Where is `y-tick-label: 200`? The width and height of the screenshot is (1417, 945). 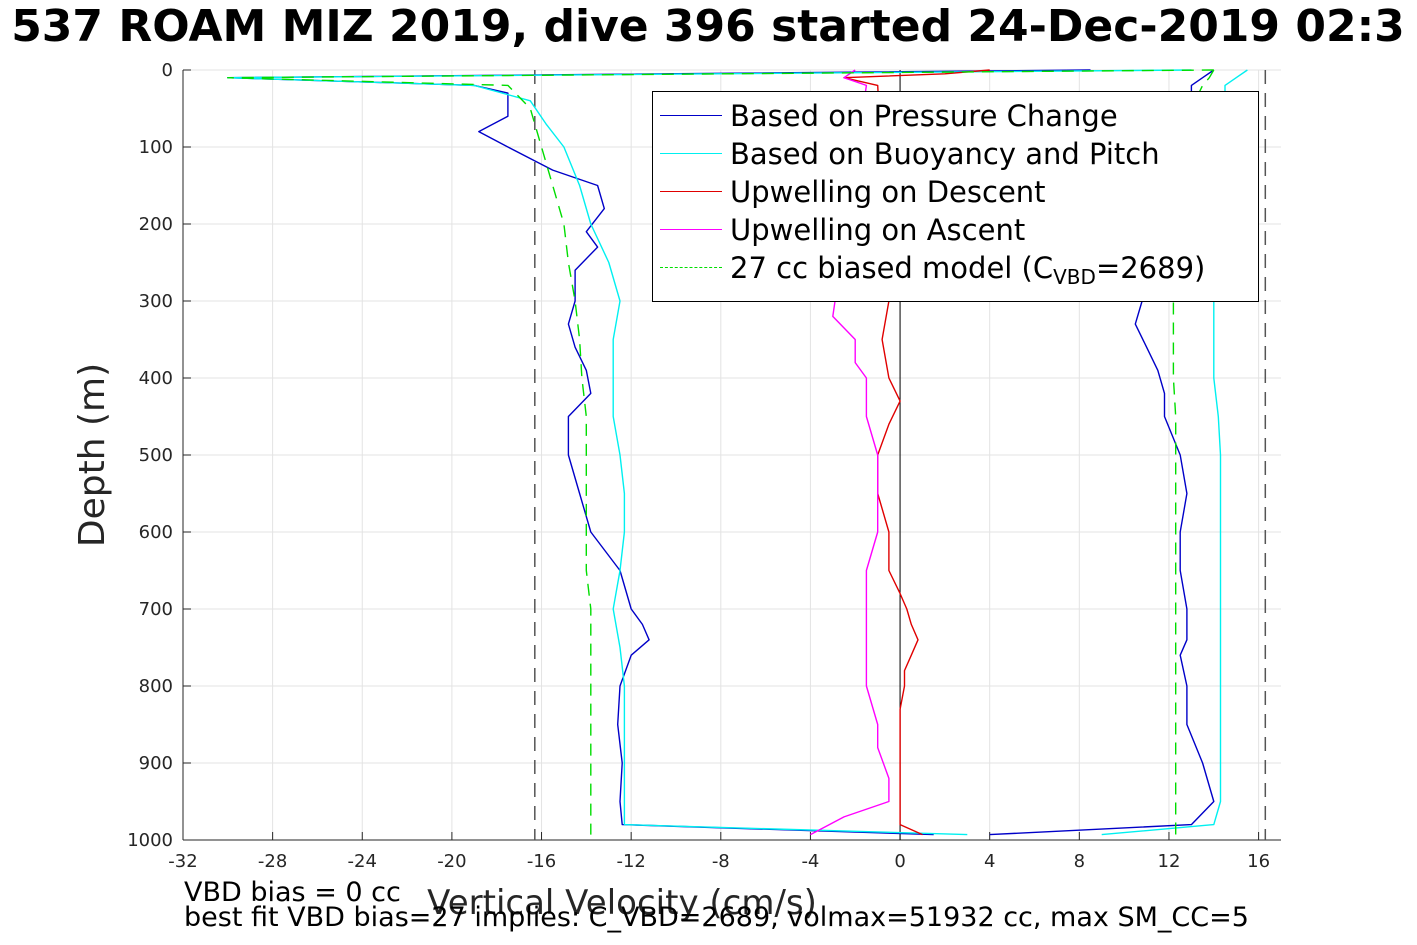 y-tick-label: 200 is located at coordinates (156, 224).